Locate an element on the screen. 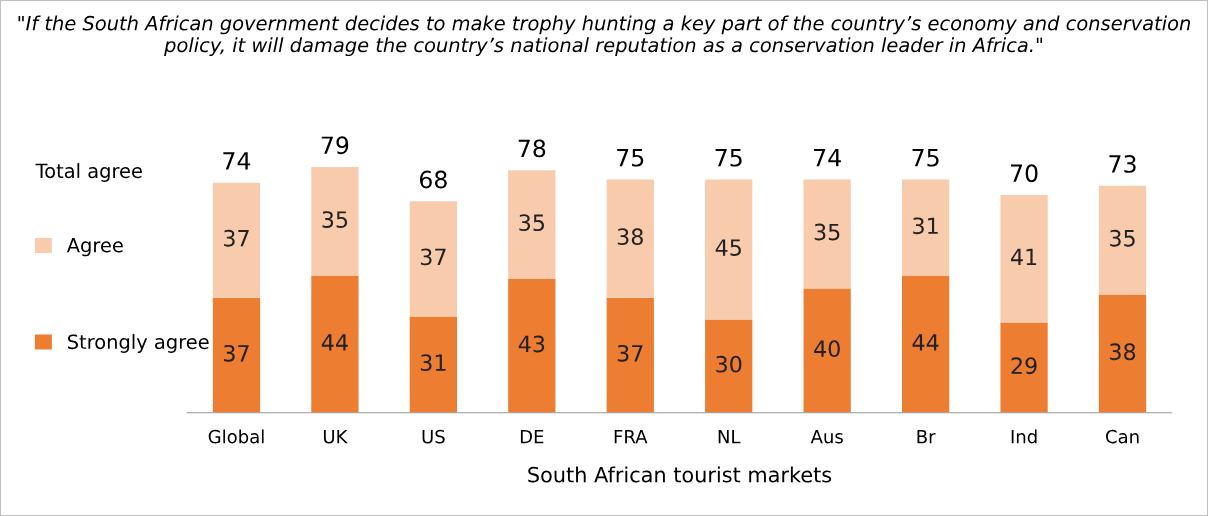  total-label: 78 is located at coordinates (532, 148).